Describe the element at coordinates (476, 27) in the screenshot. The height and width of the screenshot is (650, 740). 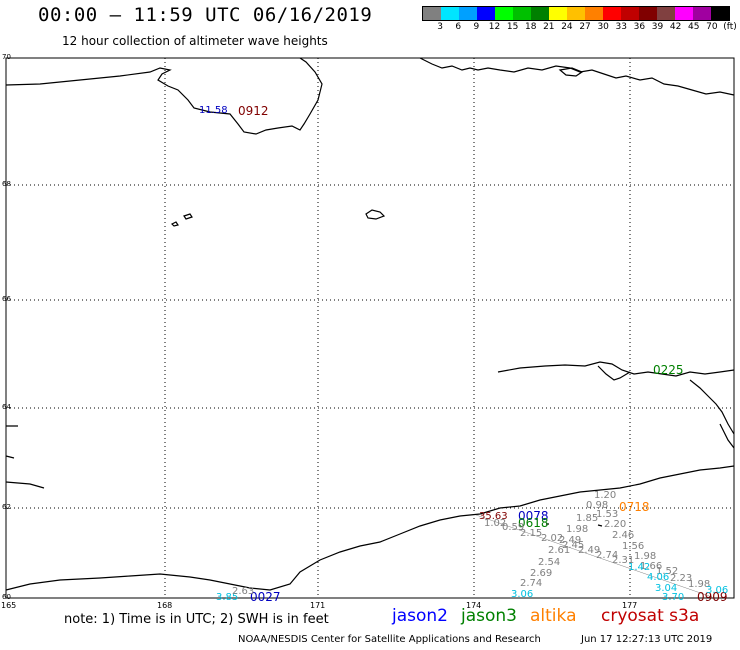
I see `legend-label: 9` at that location.